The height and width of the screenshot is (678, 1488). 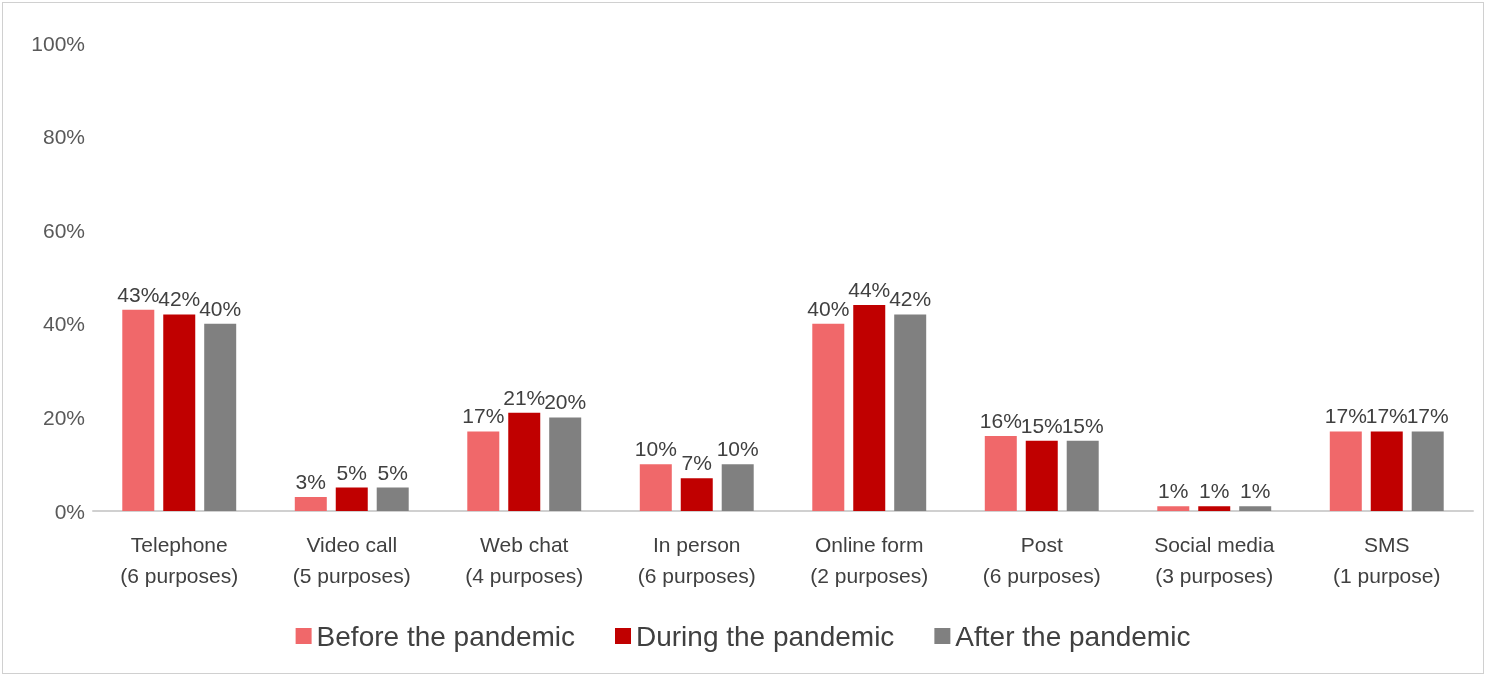 I want to click on y-tick-label: 100%, so click(x=58, y=43).